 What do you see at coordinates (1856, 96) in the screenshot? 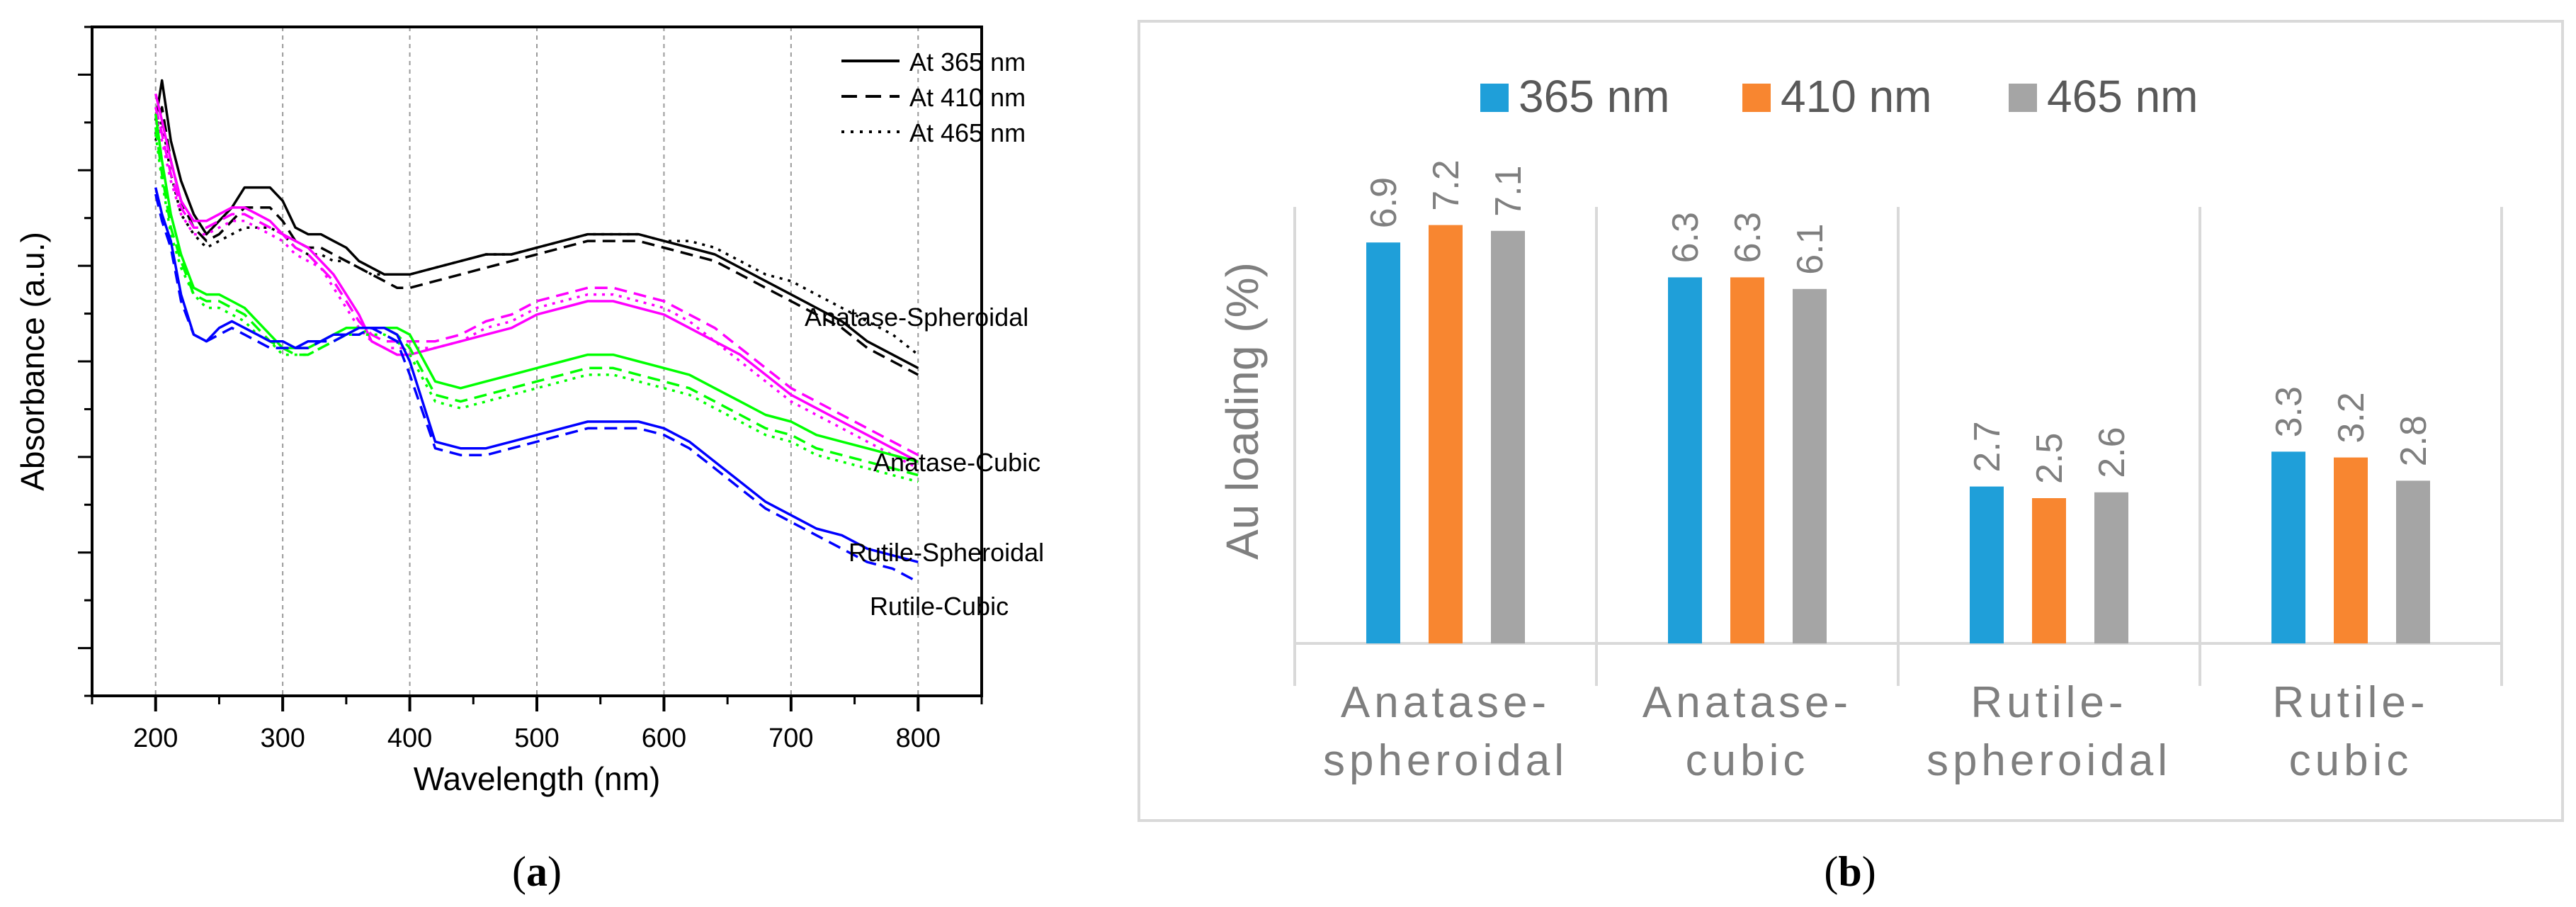
I see `legend-label: 410 nm` at bounding box center [1856, 96].